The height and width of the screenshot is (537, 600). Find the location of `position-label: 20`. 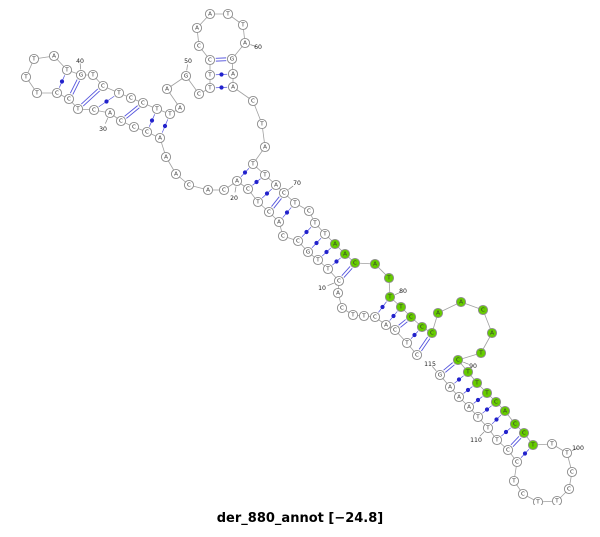

position-label: 20 is located at coordinates (234, 198).